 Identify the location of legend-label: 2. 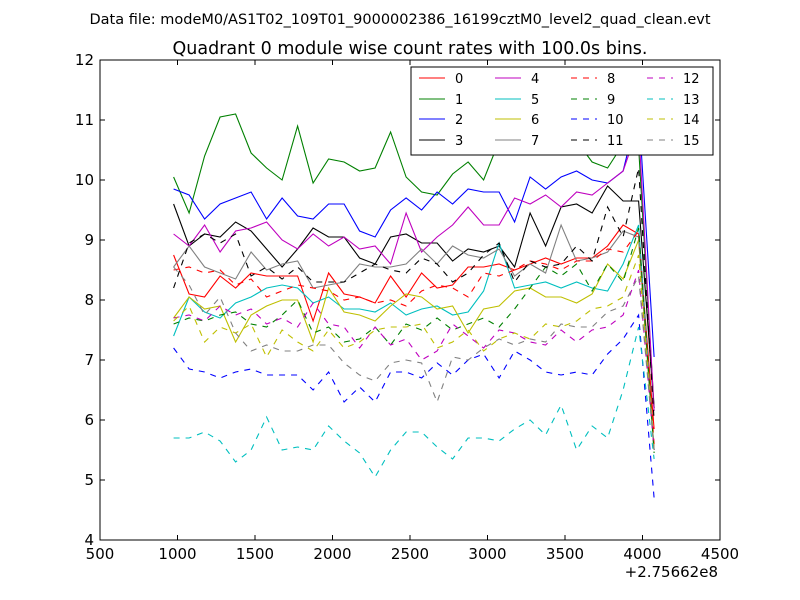
(459, 120).